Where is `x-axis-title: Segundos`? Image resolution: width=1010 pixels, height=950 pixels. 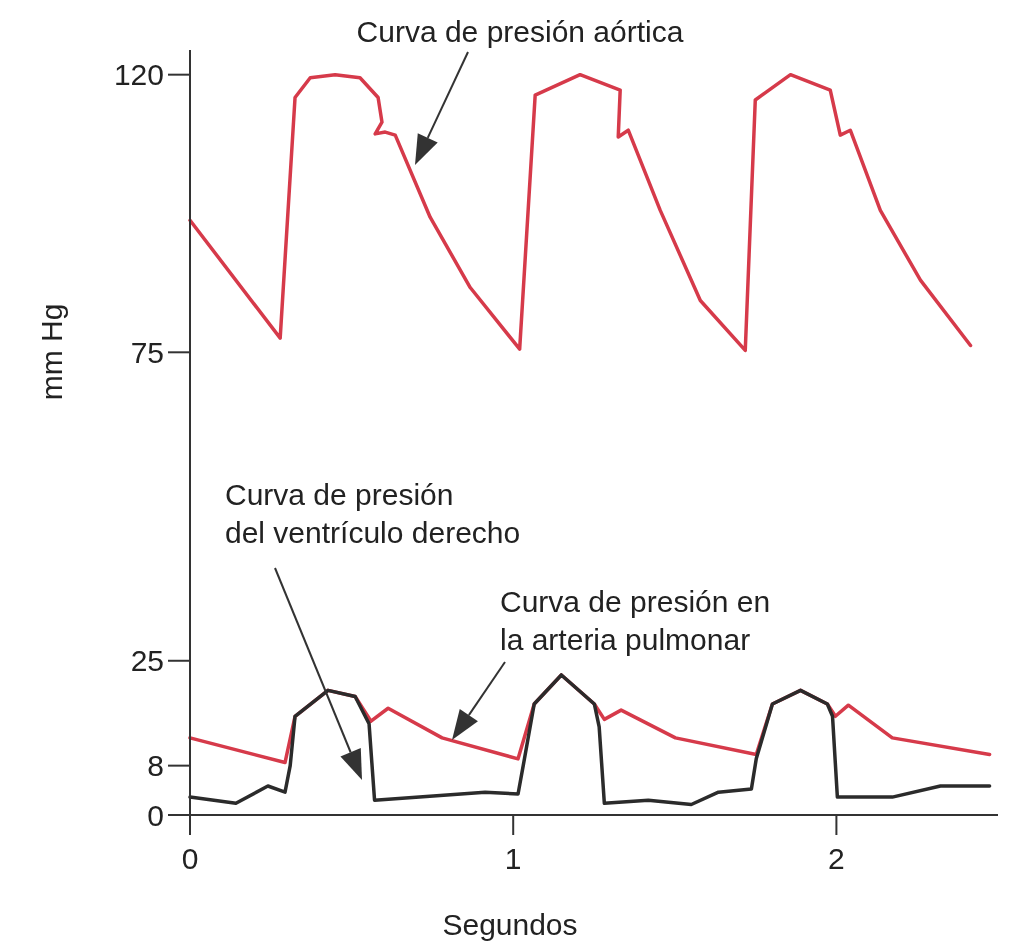 x-axis-title: Segundos is located at coordinates (510, 924).